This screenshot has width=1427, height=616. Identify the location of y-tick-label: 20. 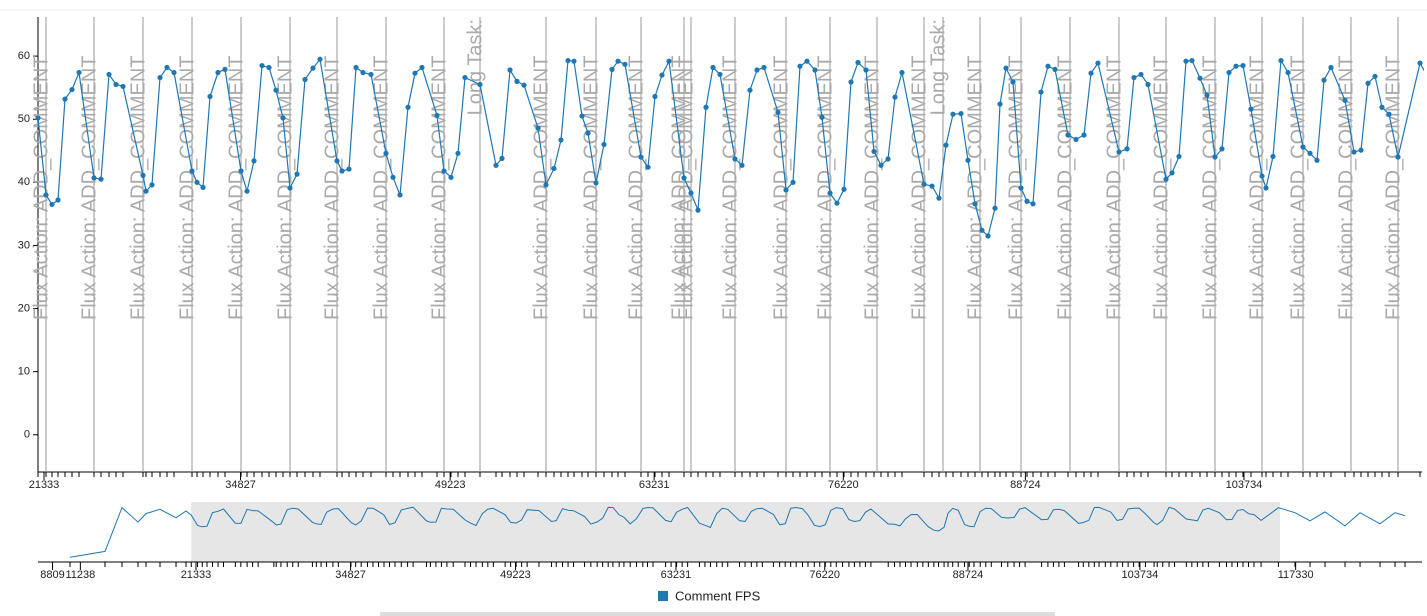
(24, 308).